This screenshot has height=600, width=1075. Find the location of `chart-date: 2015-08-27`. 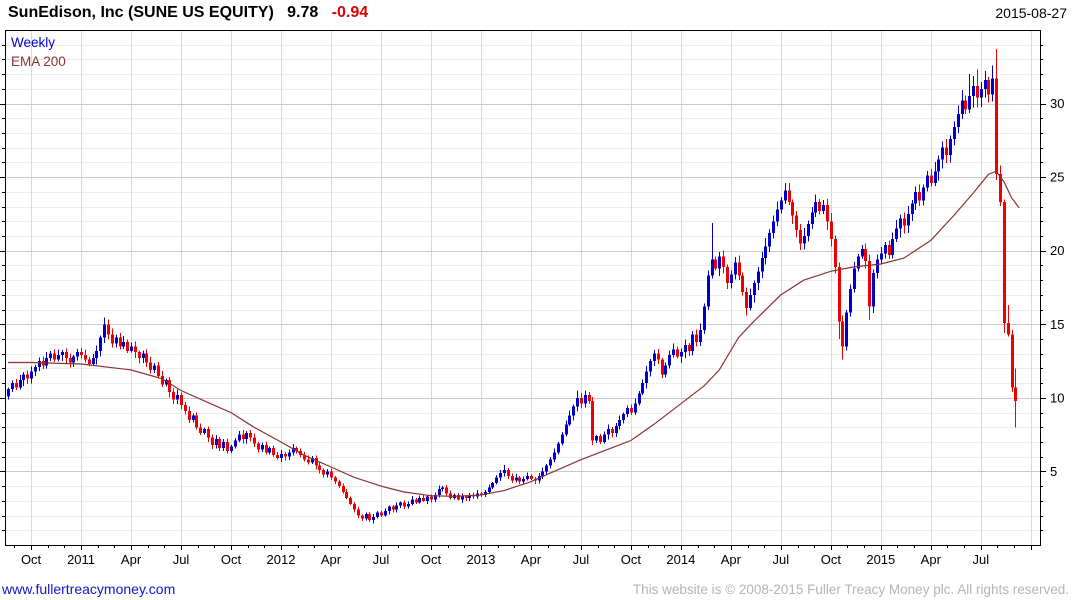

chart-date: 2015-08-27 is located at coordinates (1031, 13).